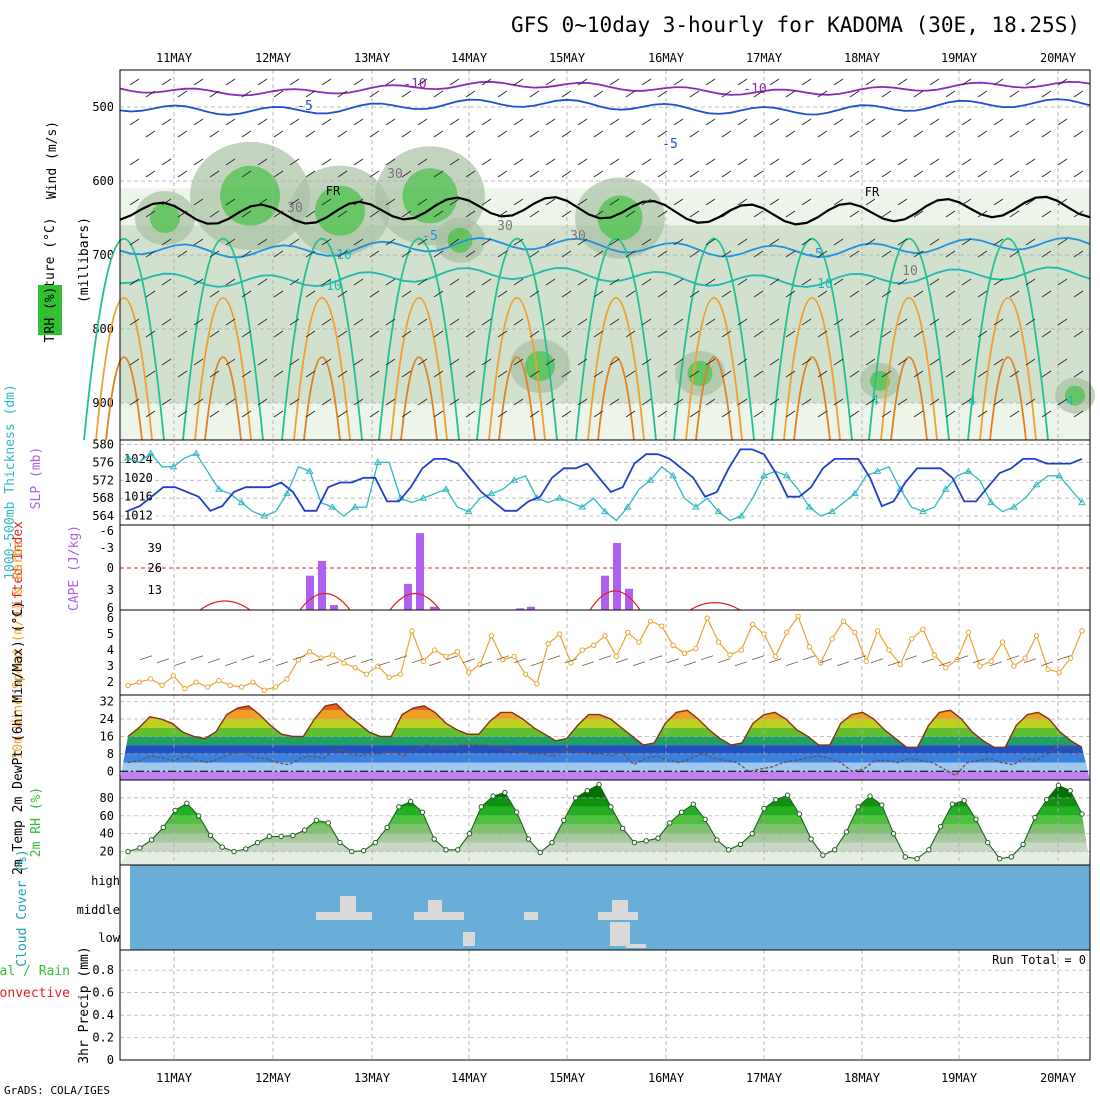 This screenshot has width=1100, height=1100. I want to click on temp-tick: 8, so click(110, 754).